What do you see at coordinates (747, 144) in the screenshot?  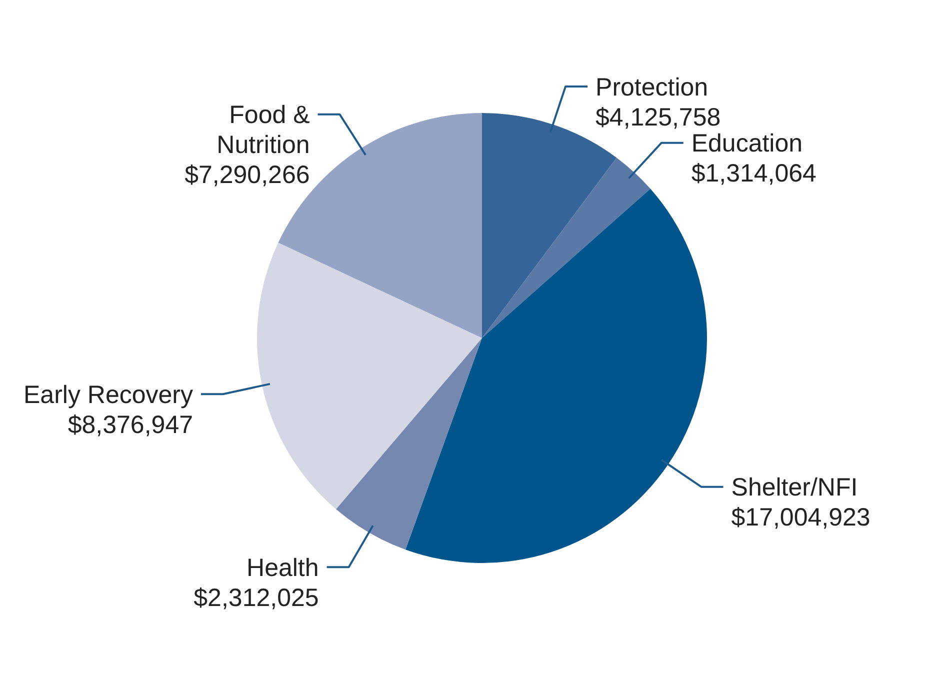 I see `slice-label: Education` at bounding box center [747, 144].